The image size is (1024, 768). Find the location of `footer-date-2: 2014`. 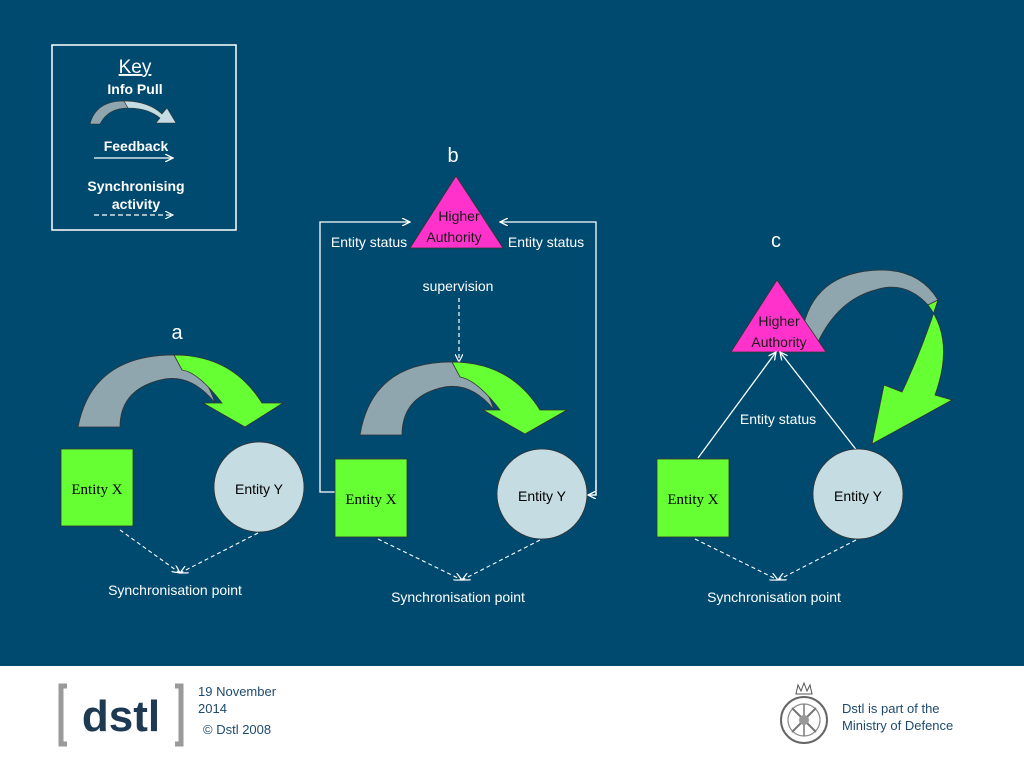

footer-date-2: 2014 is located at coordinates (212, 708).